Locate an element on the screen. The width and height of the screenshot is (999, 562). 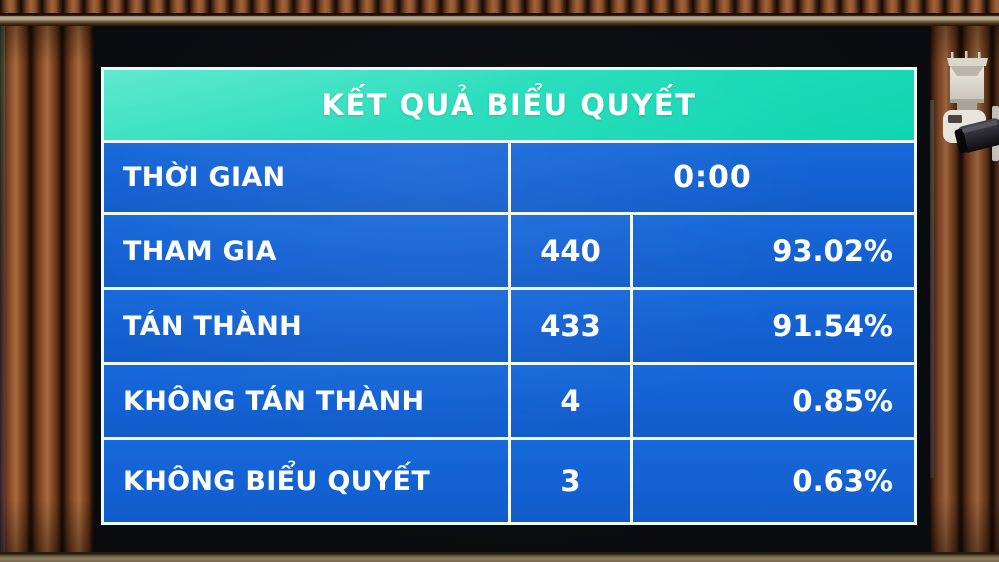
row-count-cell: 433 is located at coordinates (570, 326).